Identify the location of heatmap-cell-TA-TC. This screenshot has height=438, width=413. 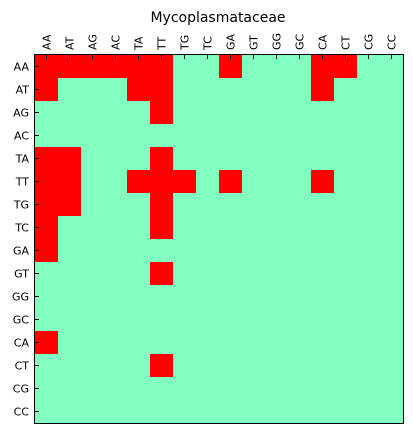
(208, 159).